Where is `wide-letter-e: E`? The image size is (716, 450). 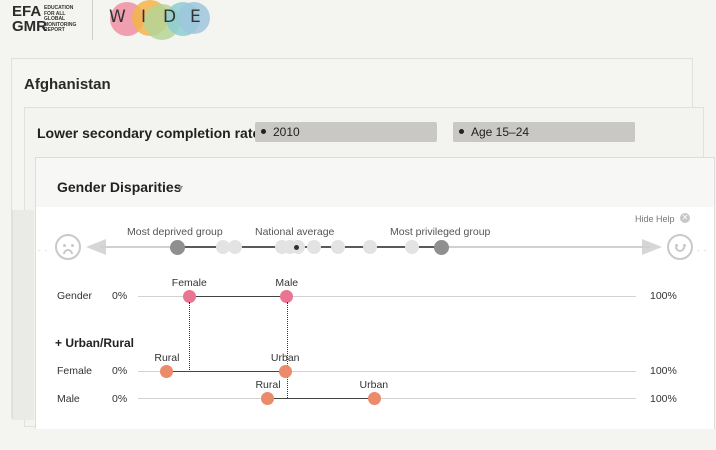
wide-letter-e: E is located at coordinates (195, 17).